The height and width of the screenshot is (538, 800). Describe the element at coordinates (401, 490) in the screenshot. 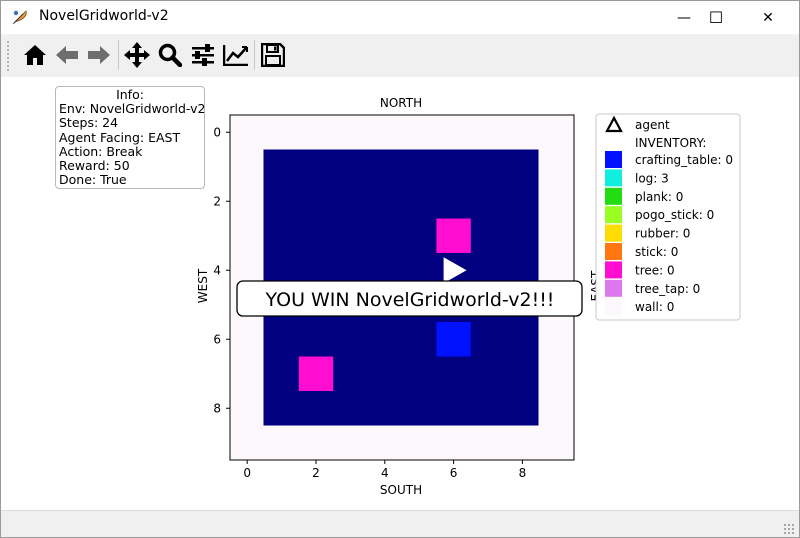

I see `south-label: SOUTH` at that location.